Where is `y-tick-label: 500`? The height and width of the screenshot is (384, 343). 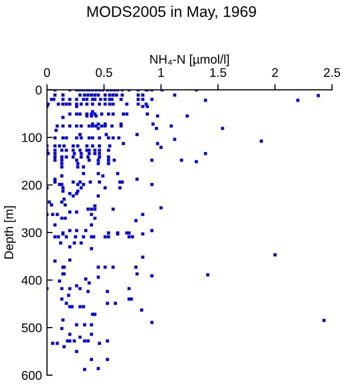
y-tick-label: 500 is located at coordinates (32, 327).